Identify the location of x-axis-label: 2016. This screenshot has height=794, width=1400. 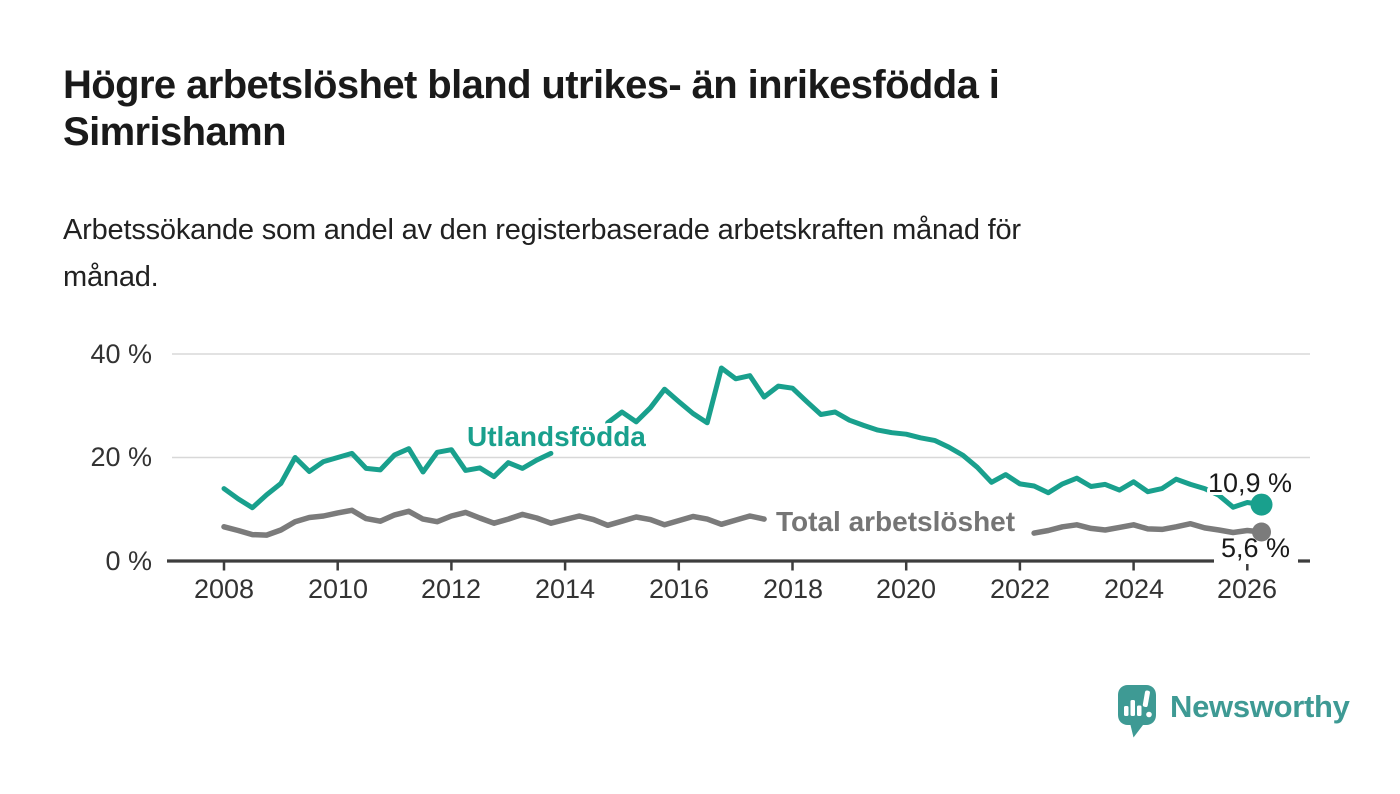
(679, 589).